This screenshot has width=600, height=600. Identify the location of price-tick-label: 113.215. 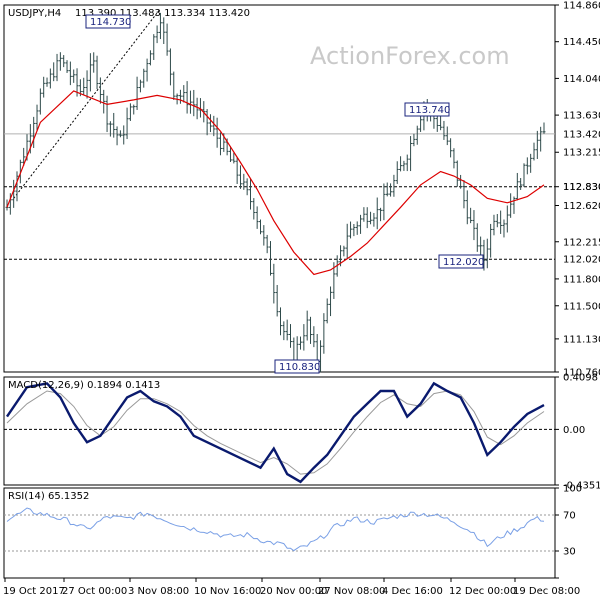
(581, 153).